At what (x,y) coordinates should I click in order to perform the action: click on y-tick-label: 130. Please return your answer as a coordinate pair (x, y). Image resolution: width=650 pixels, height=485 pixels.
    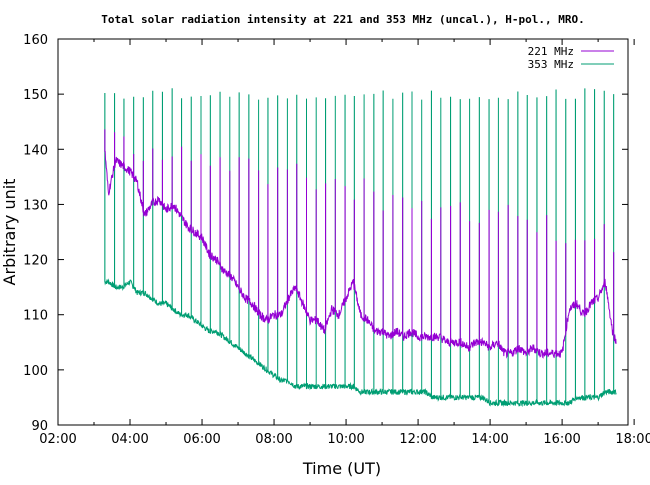
    Looking at the image, I should click on (35, 205).